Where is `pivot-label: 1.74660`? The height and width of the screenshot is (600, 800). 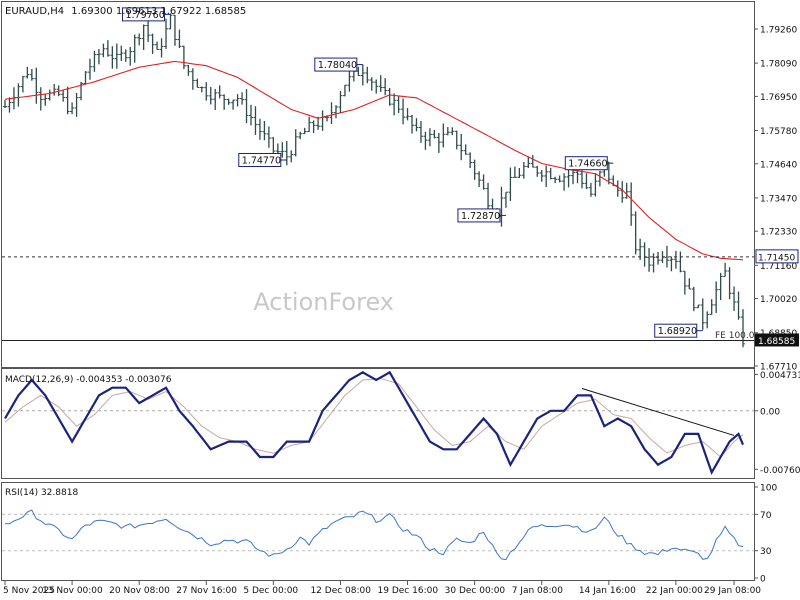 pivot-label: 1.74660 is located at coordinates (589, 163).